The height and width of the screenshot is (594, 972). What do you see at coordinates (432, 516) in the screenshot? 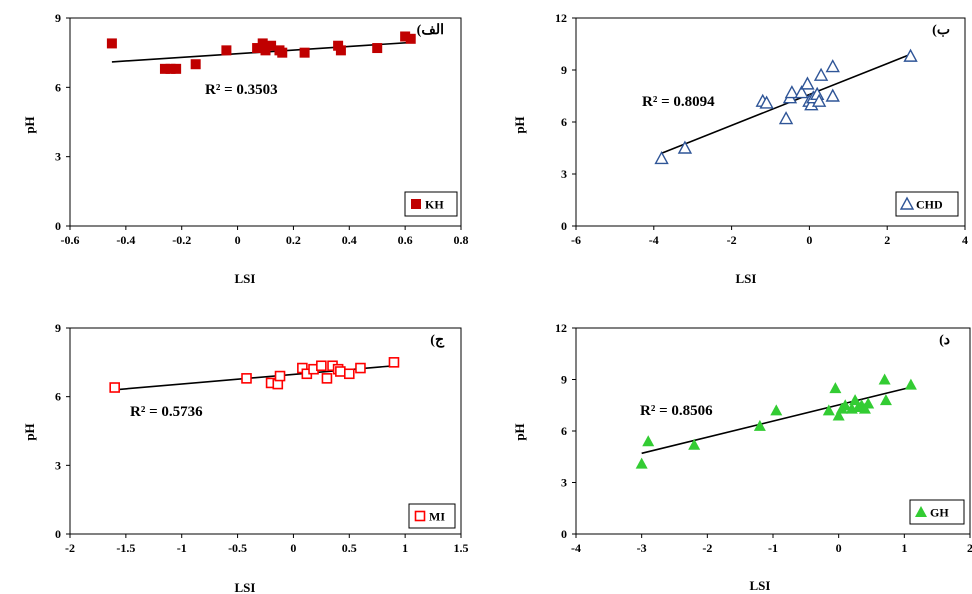
I see `legend: MI` at bounding box center [432, 516].